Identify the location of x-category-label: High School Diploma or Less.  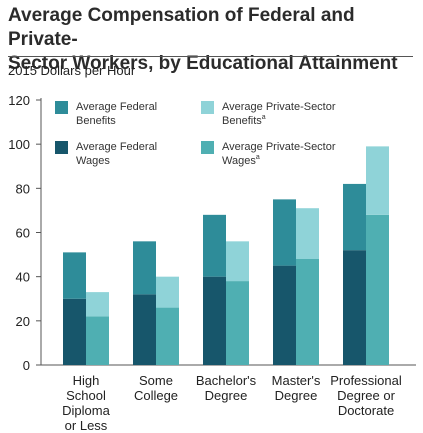
(86, 403).